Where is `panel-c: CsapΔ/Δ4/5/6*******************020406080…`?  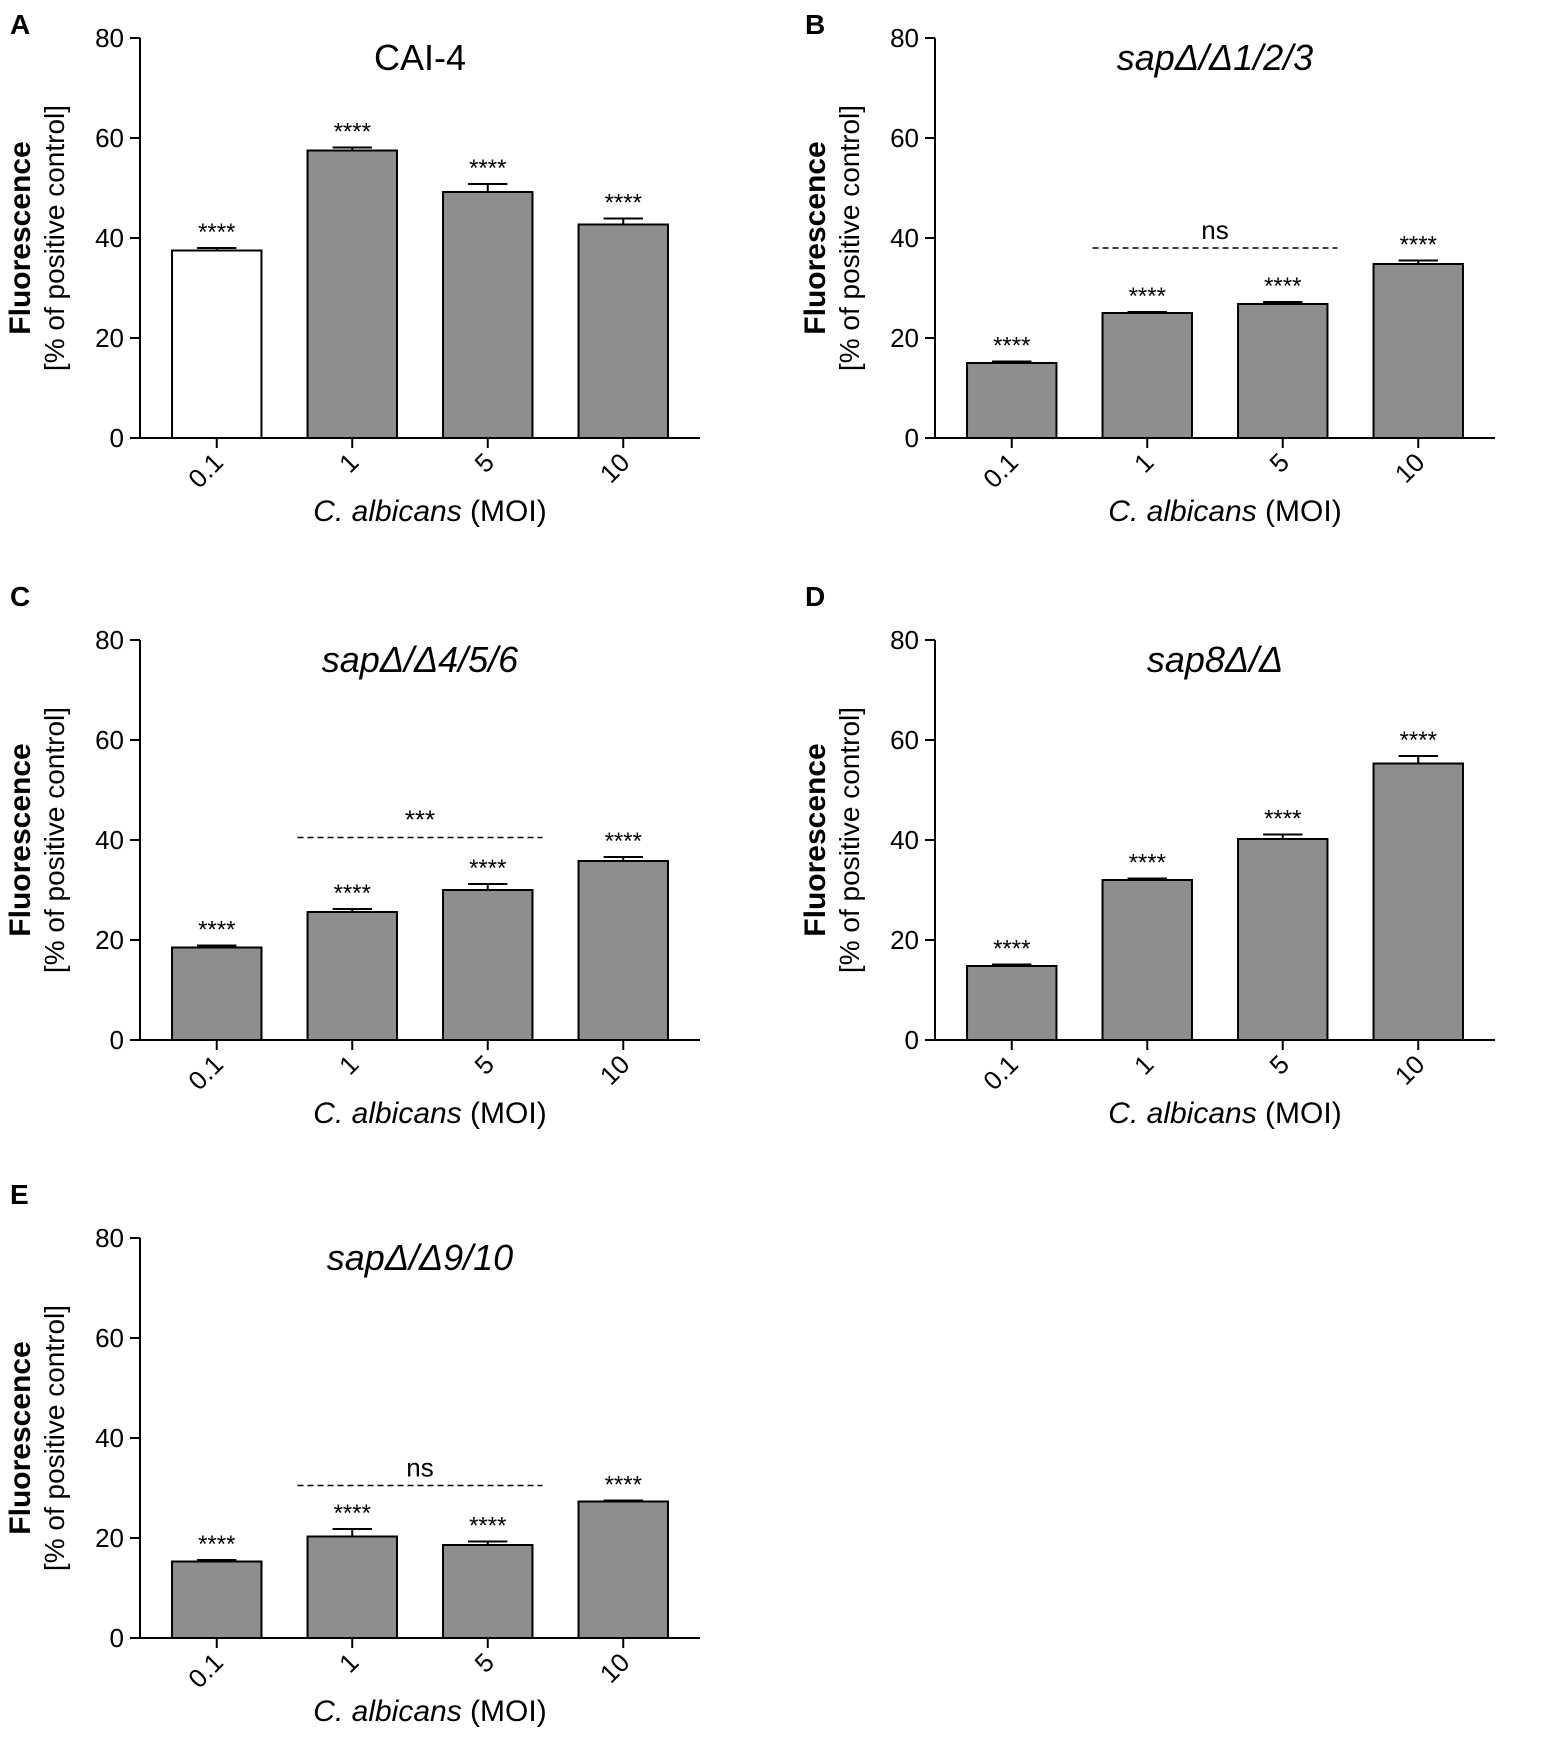 panel-c: CsapΔ/Δ4/5/6*******************020406080… is located at coordinates (352, 855).